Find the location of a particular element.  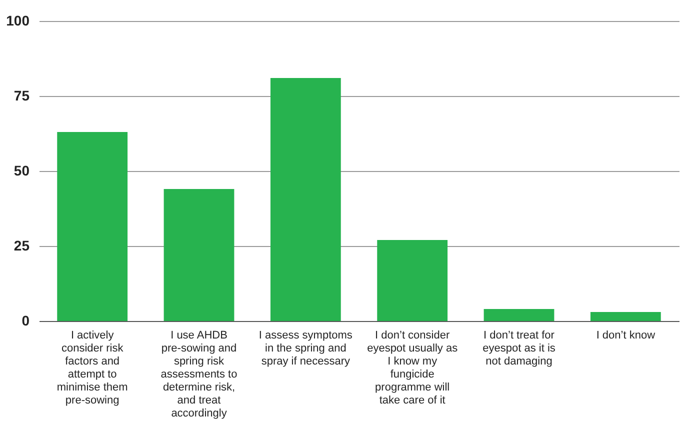

x-tick-label: I assess symptoms in the spring and spray if necessary is located at coordinates (305, 349).